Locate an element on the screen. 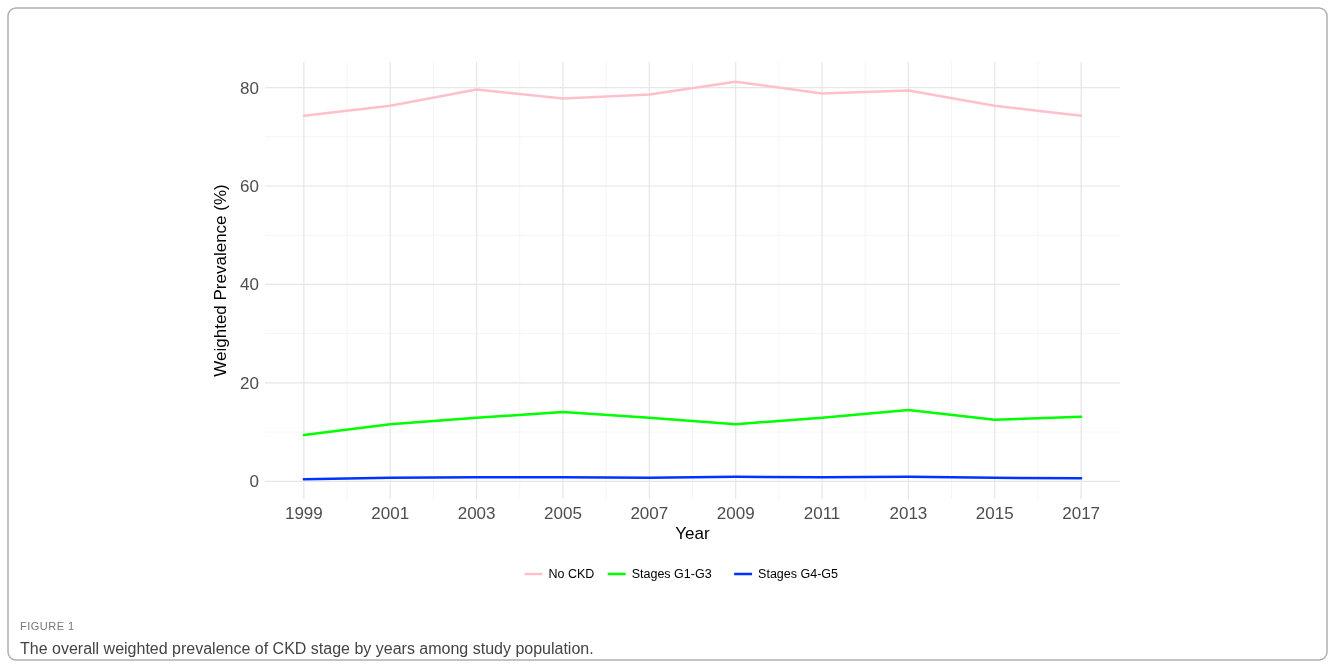 This screenshot has width=1335, height=668. legend-label: Stages G4-G5 is located at coordinates (798, 574).